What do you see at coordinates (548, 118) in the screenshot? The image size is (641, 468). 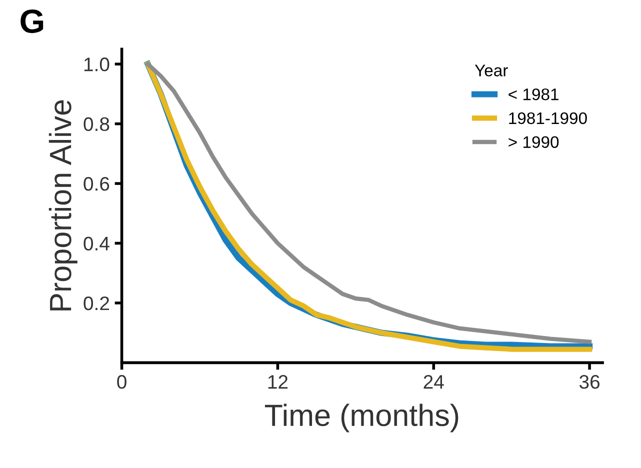 I see `legend-label: 1981-1990` at bounding box center [548, 118].